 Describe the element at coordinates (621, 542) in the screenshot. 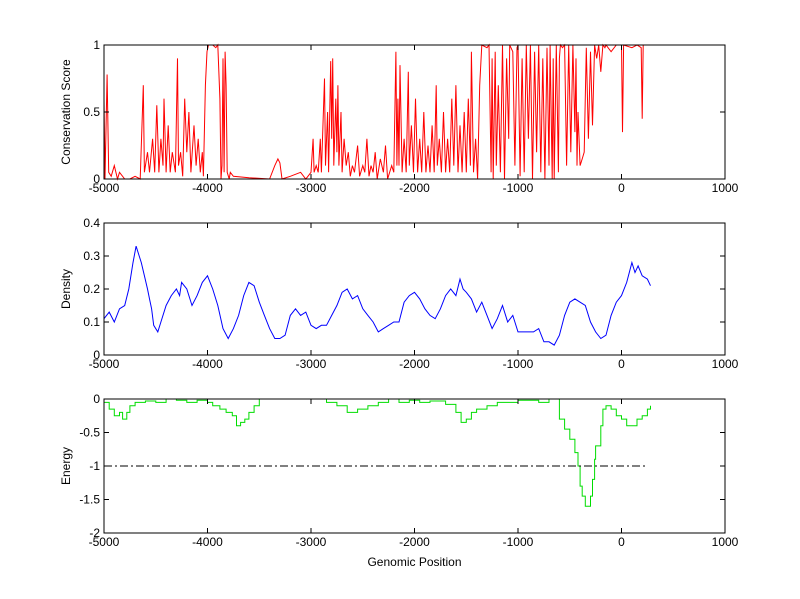

I see `energy-x-tick-label: 0` at that location.